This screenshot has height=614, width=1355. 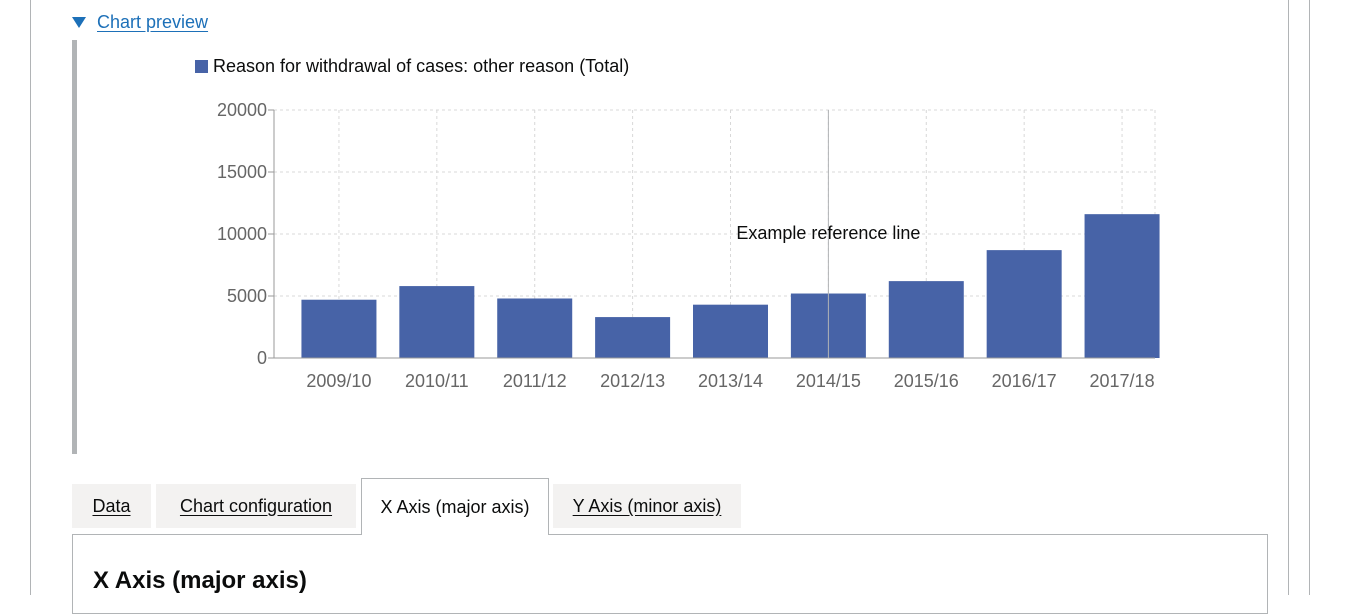 What do you see at coordinates (535, 381) in the screenshot?
I see `x-tick-label: 2011/12` at bounding box center [535, 381].